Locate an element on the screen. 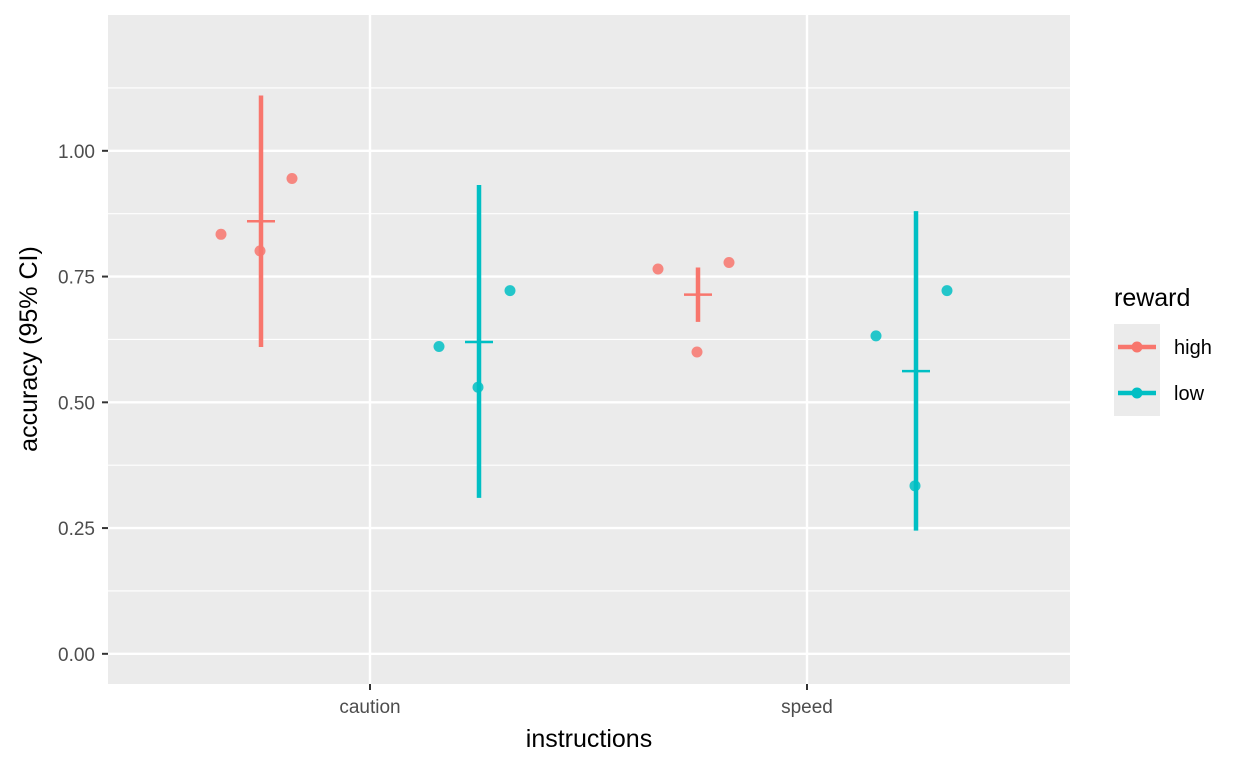 The image size is (1248, 768). x-axis-title: instructions is located at coordinates (589, 739).